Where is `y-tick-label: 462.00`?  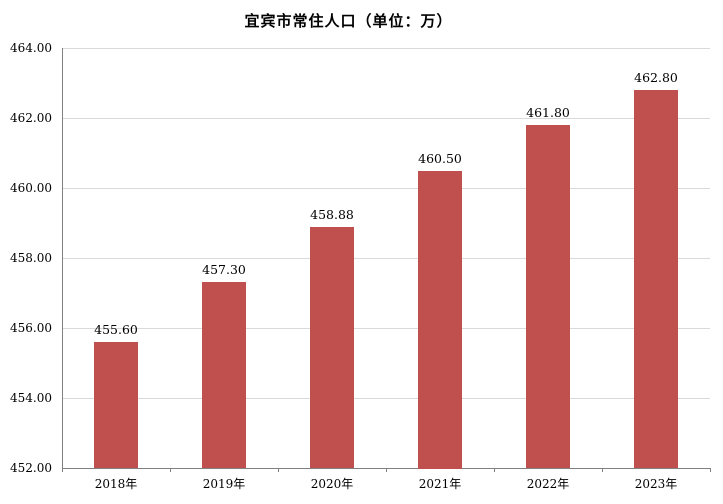
y-tick-label: 462.00 is located at coordinates (31, 118).